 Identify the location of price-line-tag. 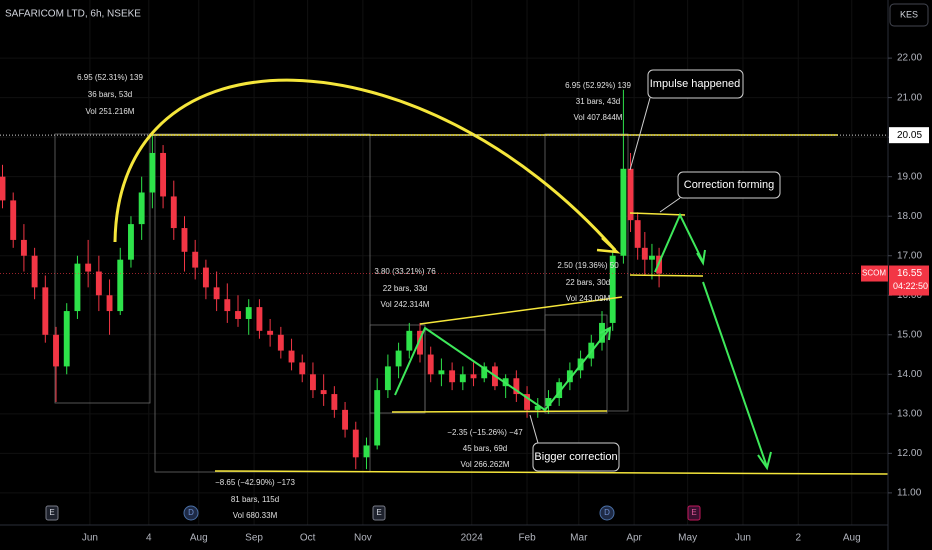
(909, 135).